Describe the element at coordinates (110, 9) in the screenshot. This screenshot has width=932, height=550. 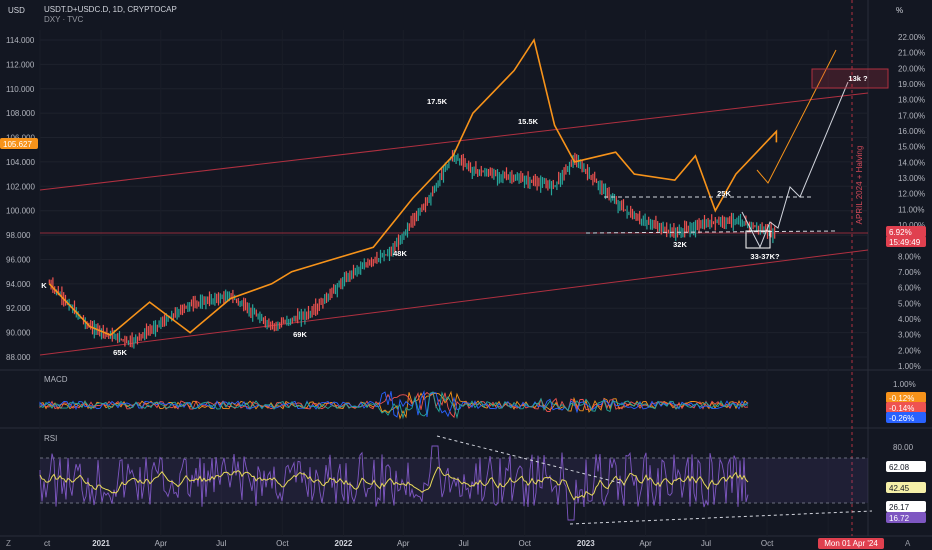
I see `symbol-title: USDT.D+USDC.D, 1D, CRYPTOCAP` at that location.